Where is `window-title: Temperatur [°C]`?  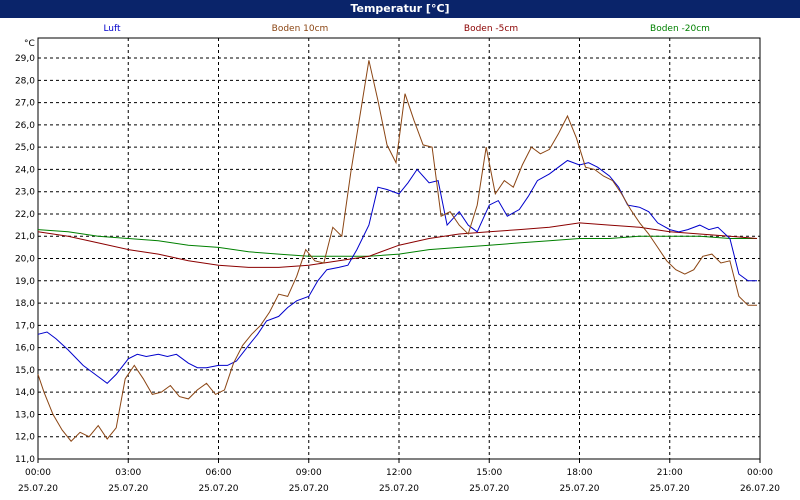 window-title: Temperatur [°C] is located at coordinates (400, 9).